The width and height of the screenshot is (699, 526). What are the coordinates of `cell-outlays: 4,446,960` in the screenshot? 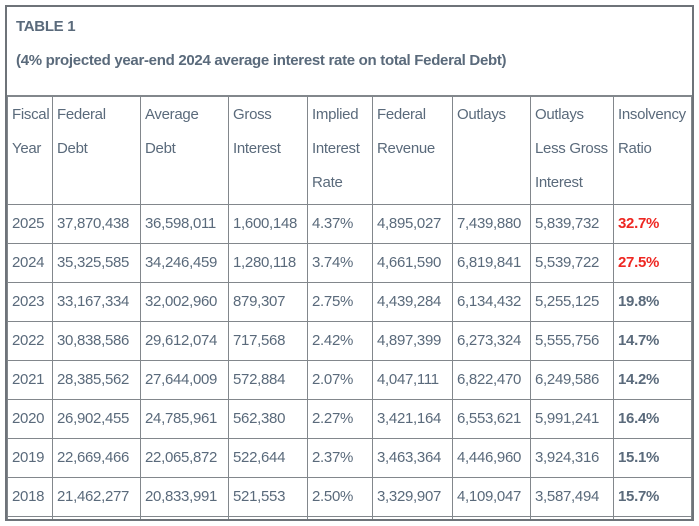 It's located at (491, 458).